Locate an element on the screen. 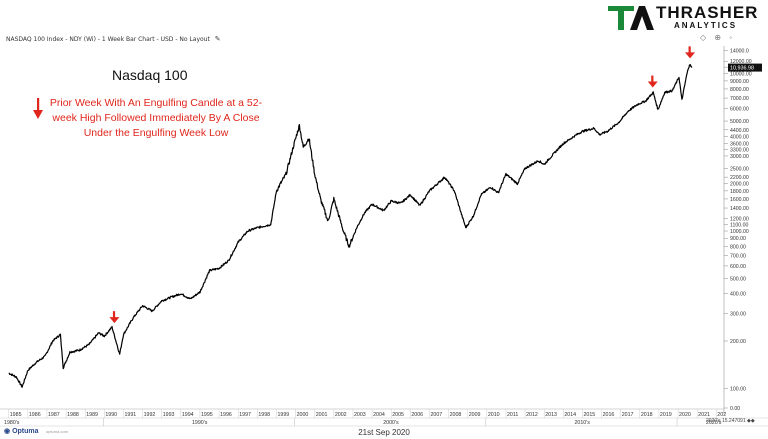  x-tick-label: 2000 is located at coordinates (303, 415).